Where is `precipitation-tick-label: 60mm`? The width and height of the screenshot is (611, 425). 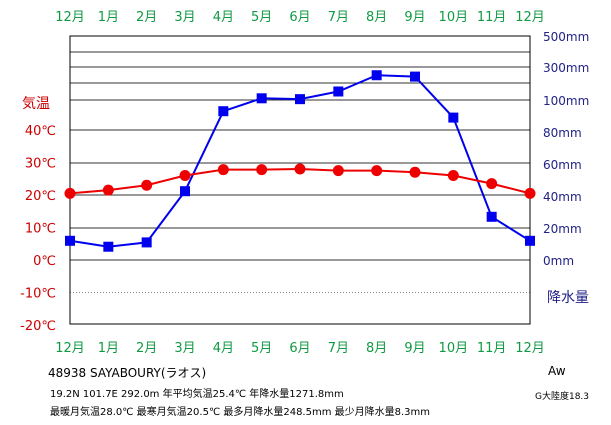 precipitation-tick-label: 60mm is located at coordinates (562, 165).